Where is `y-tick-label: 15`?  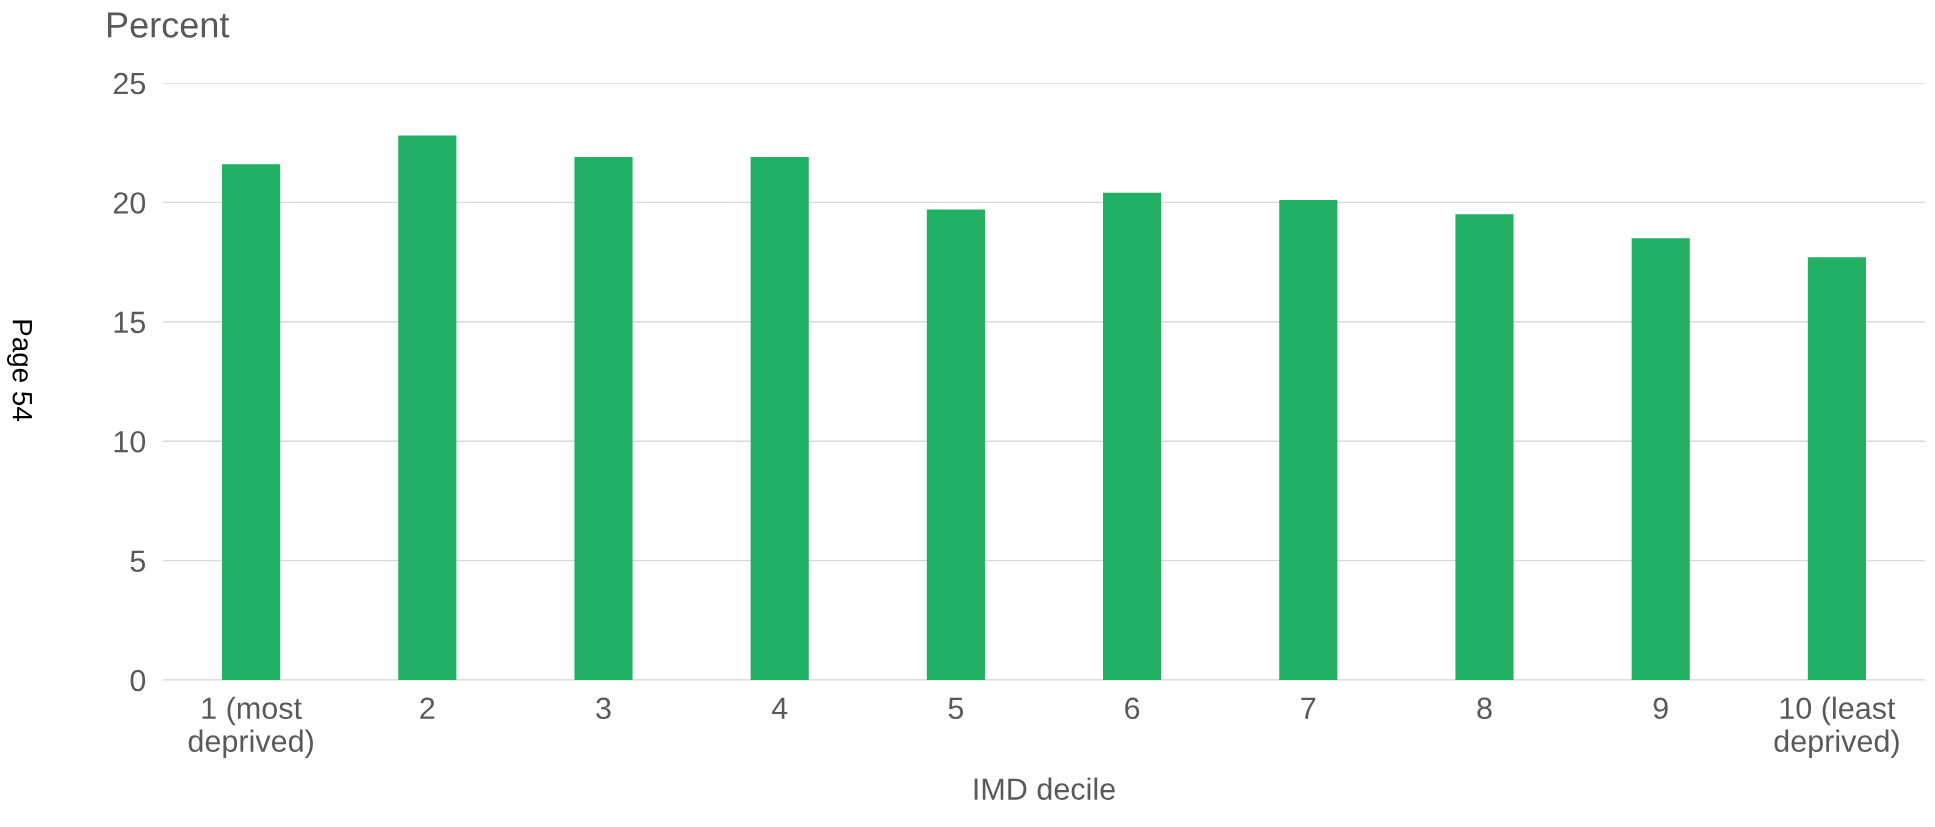
y-tick-label: 15 is located at coordinates (130, 322).